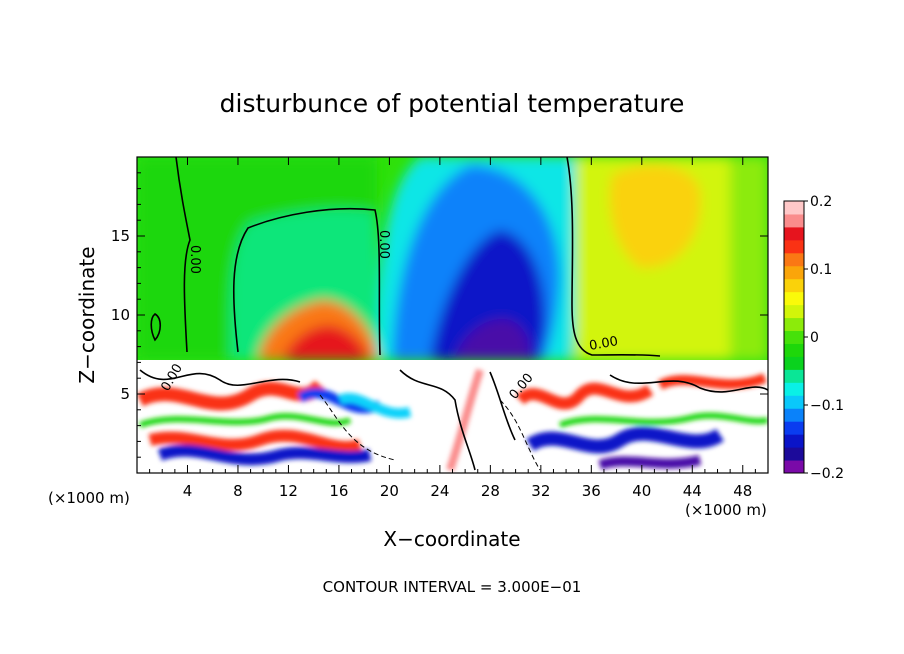 Image resolution: width=904 pixels, height=654 pixels. What do you see at coordinates (439, 491) in the screenshot?
I see `x-tick-label: 24` at bounding box center [439, 491].